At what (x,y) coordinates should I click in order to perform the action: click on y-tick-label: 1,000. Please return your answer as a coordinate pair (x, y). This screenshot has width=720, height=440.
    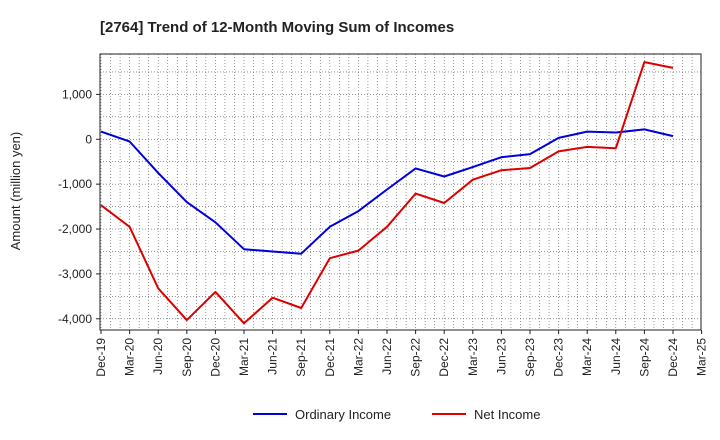
    Looking at the image, I should click on (77, 94).